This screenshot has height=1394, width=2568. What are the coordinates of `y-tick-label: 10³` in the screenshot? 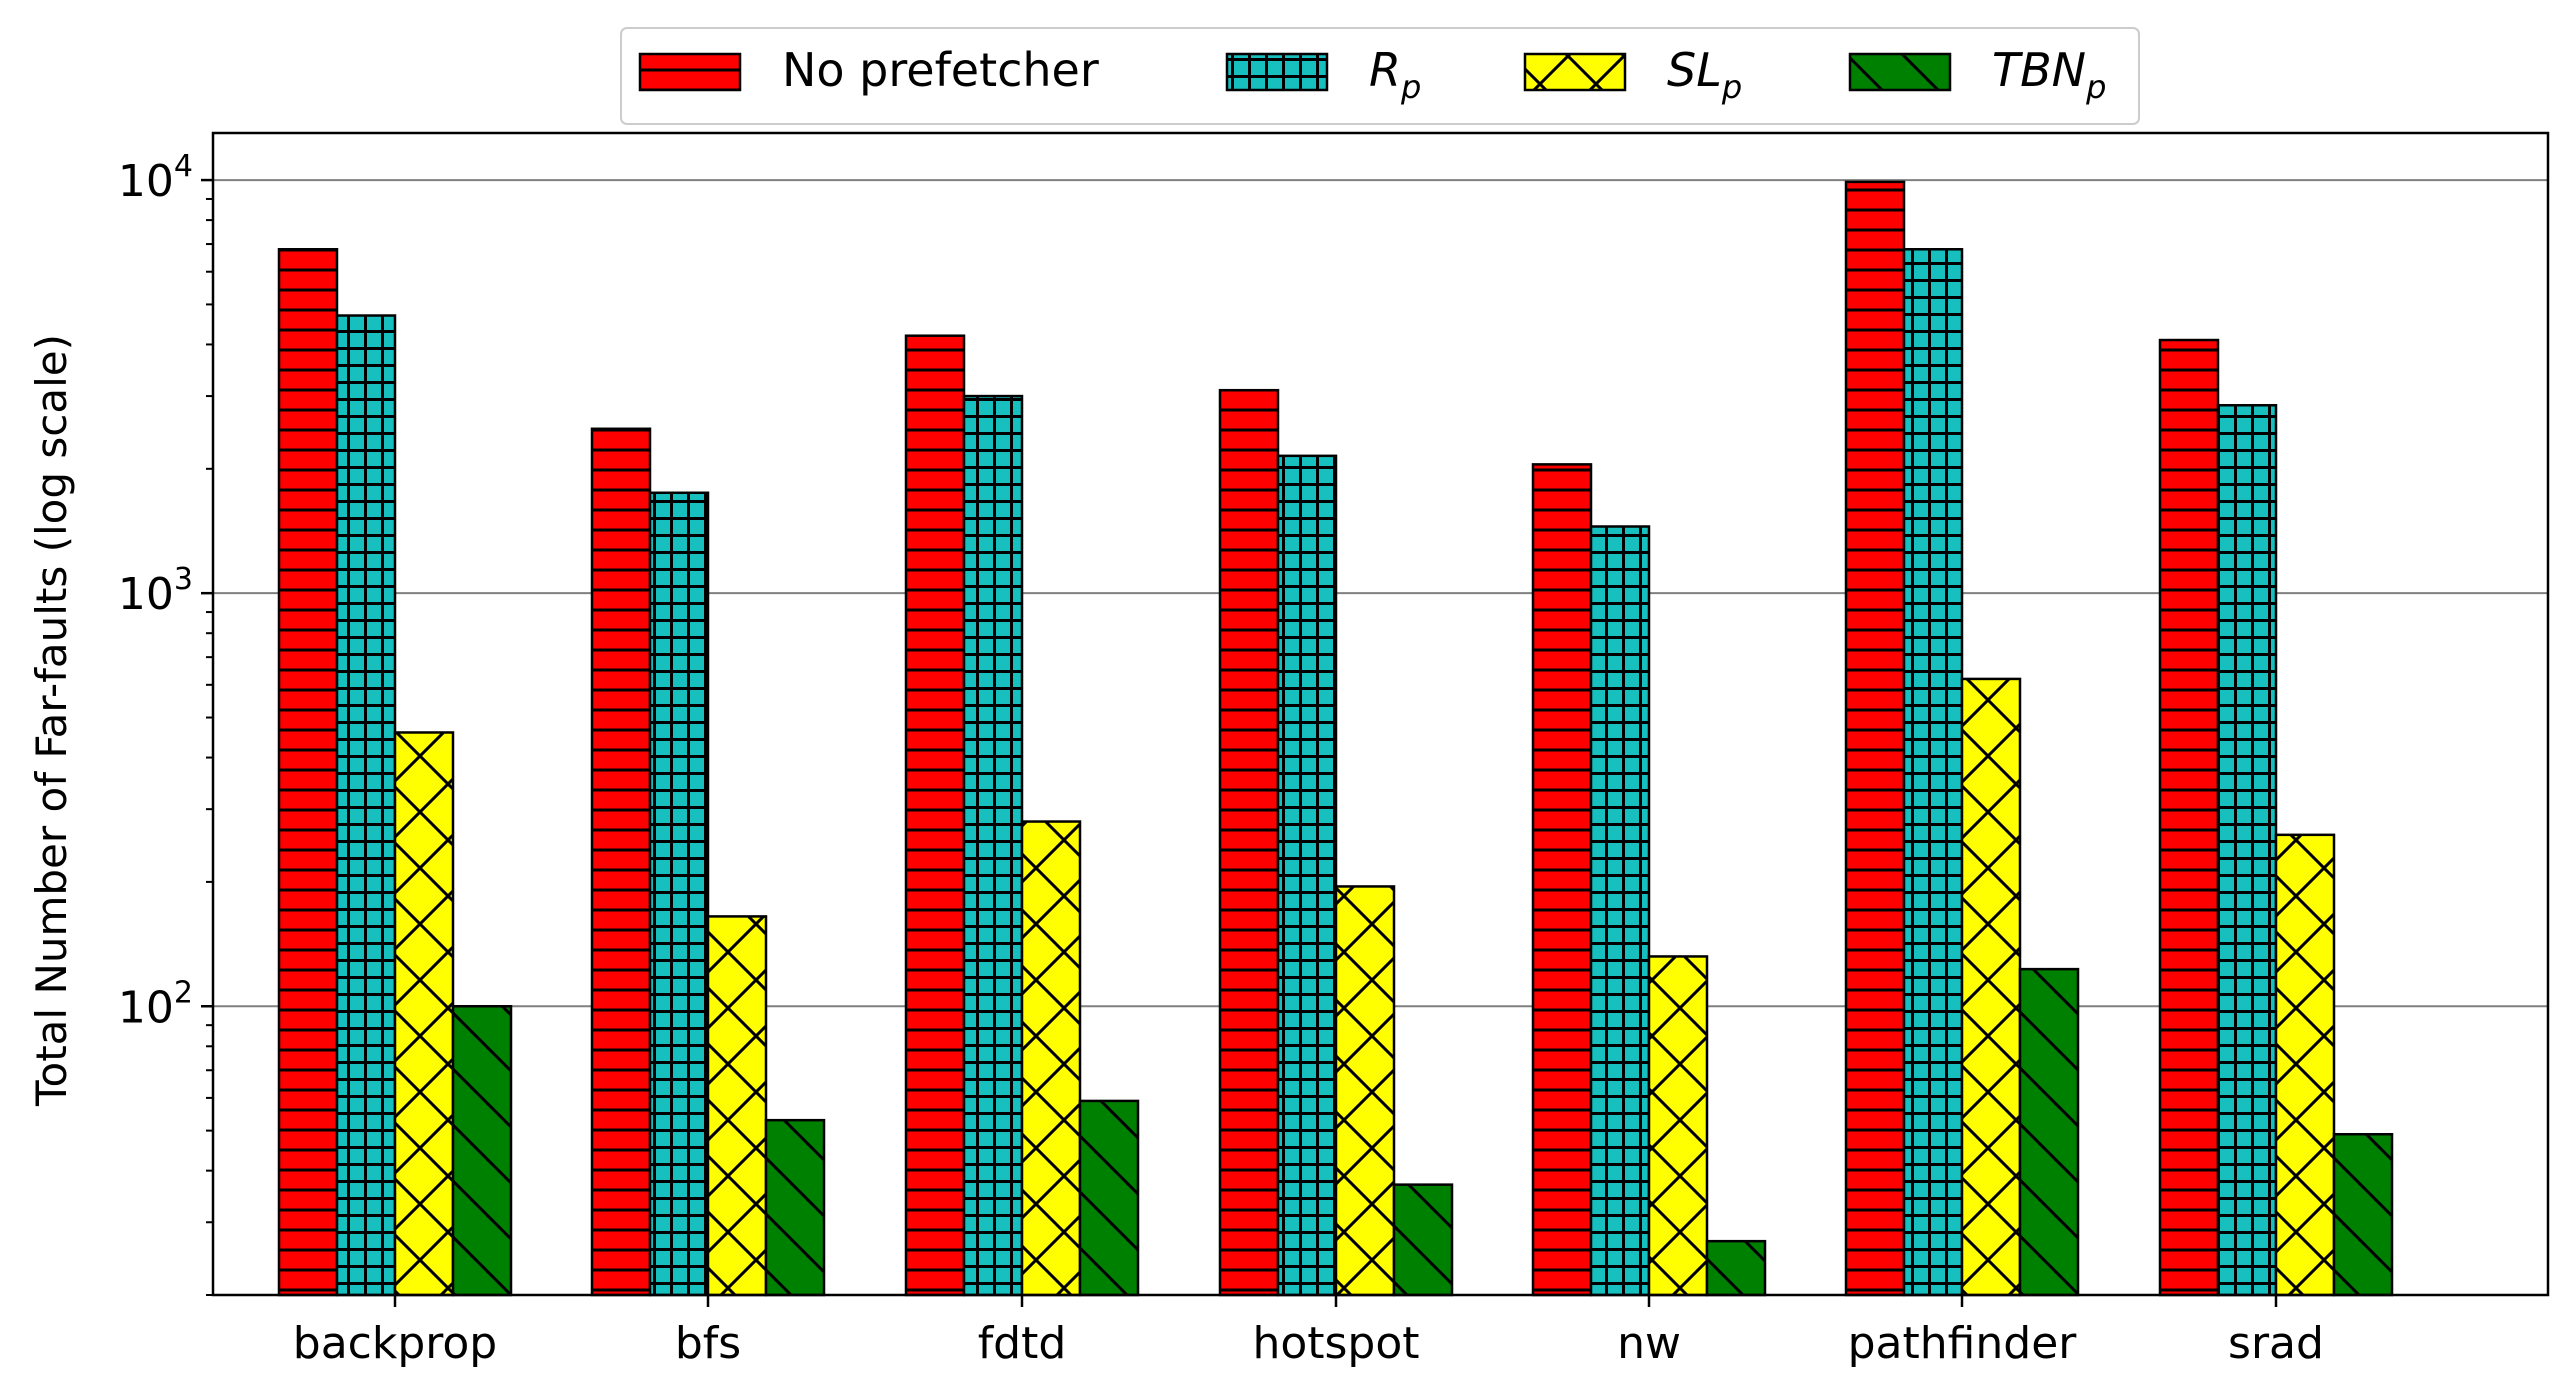 It's located at (155, 591).